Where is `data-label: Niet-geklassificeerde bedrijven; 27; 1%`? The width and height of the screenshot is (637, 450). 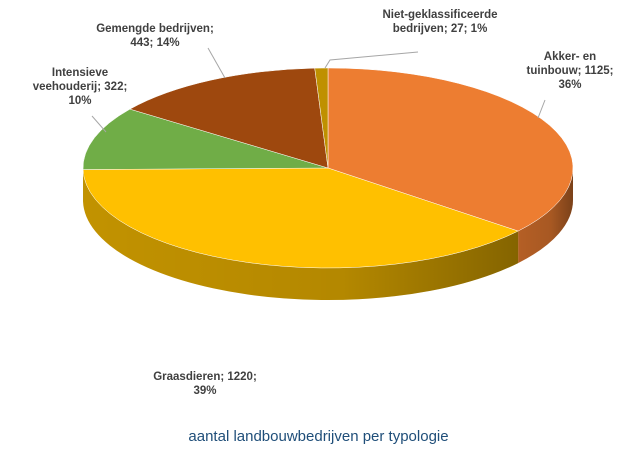 data-label: Niet-geklassificeerde bedrijven; 27; 1% is located at coordinates (440, 22).